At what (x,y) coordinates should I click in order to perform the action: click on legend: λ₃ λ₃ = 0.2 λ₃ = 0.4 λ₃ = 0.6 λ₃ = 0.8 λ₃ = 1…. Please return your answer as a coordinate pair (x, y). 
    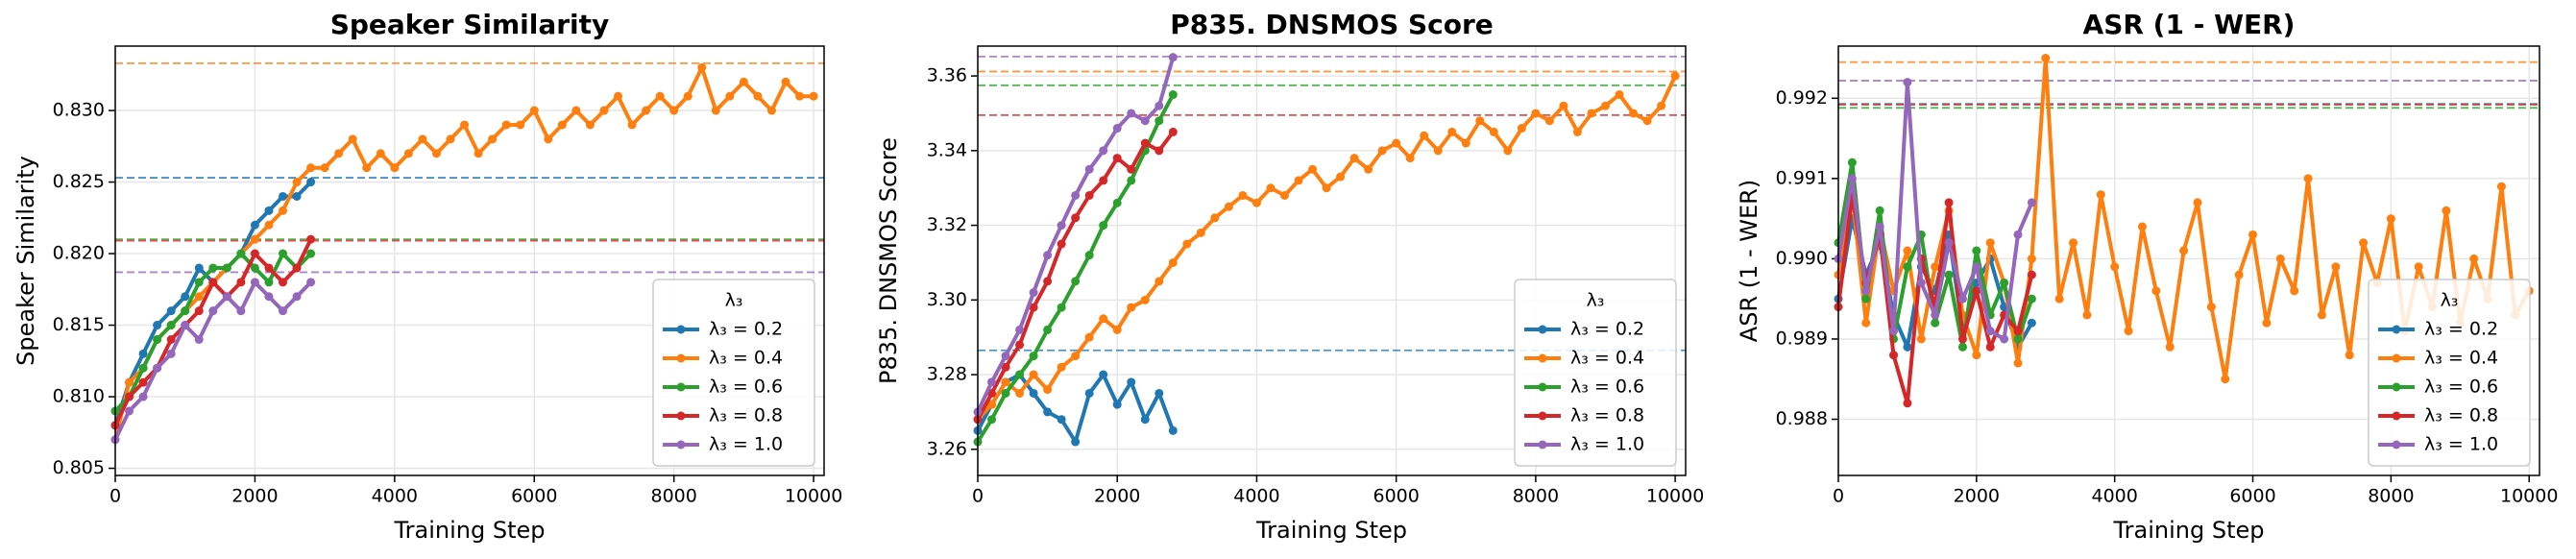
    Looking at the image, I should click on (2449, 373).